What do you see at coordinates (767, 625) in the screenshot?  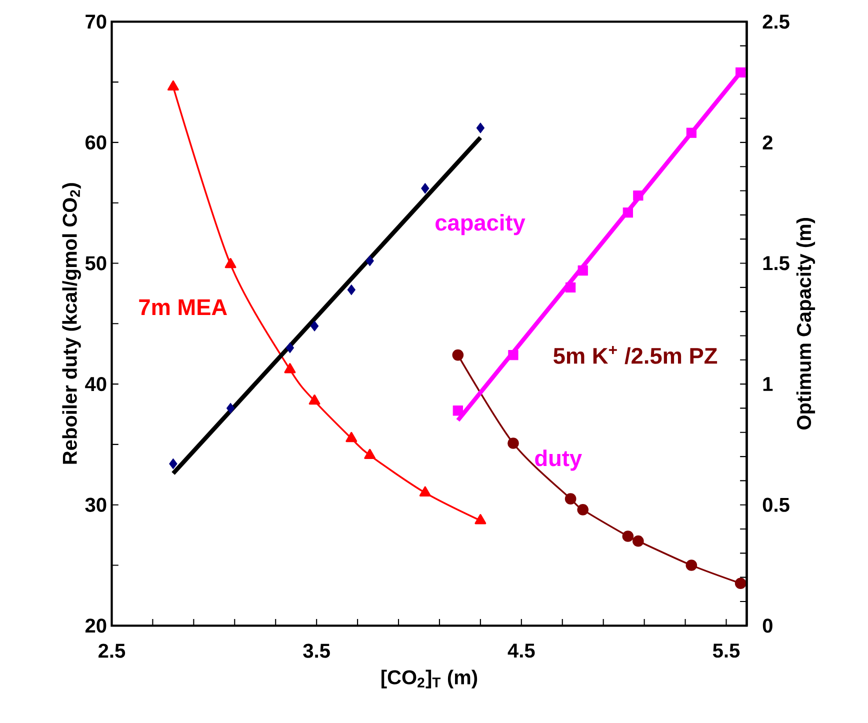 I see `y2-tick-label: 0` at bounding box center [767, 625].